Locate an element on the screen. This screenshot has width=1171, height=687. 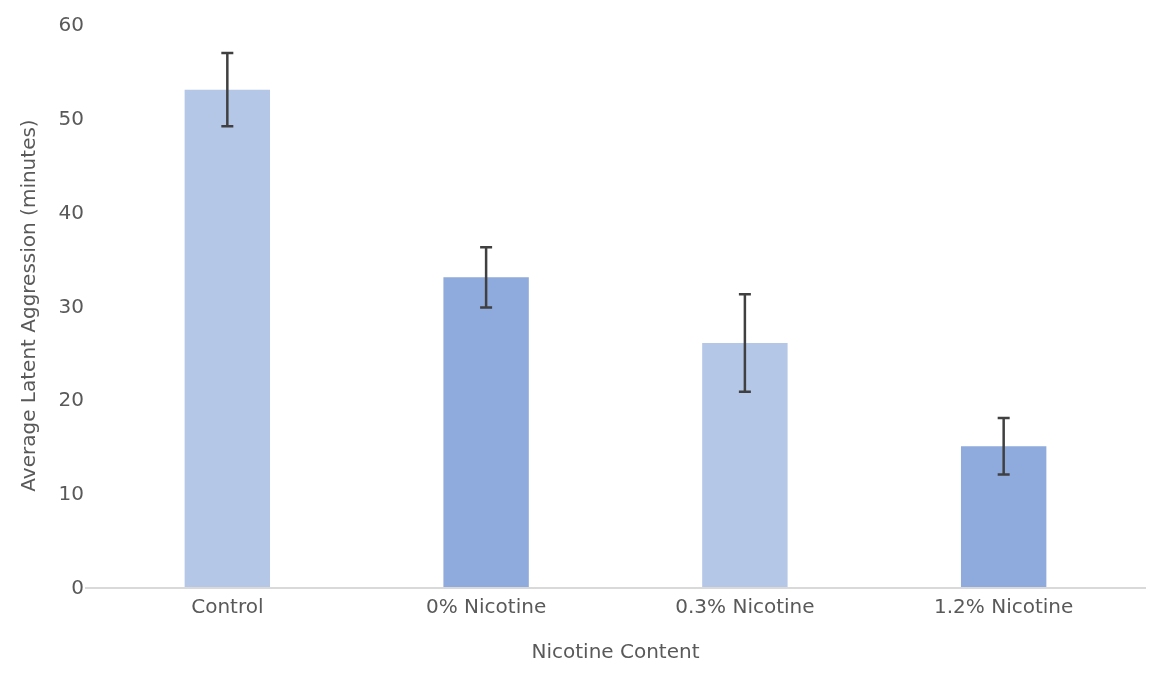
x-axis-title: Nicotine Content is located at coordinates (615, 650).